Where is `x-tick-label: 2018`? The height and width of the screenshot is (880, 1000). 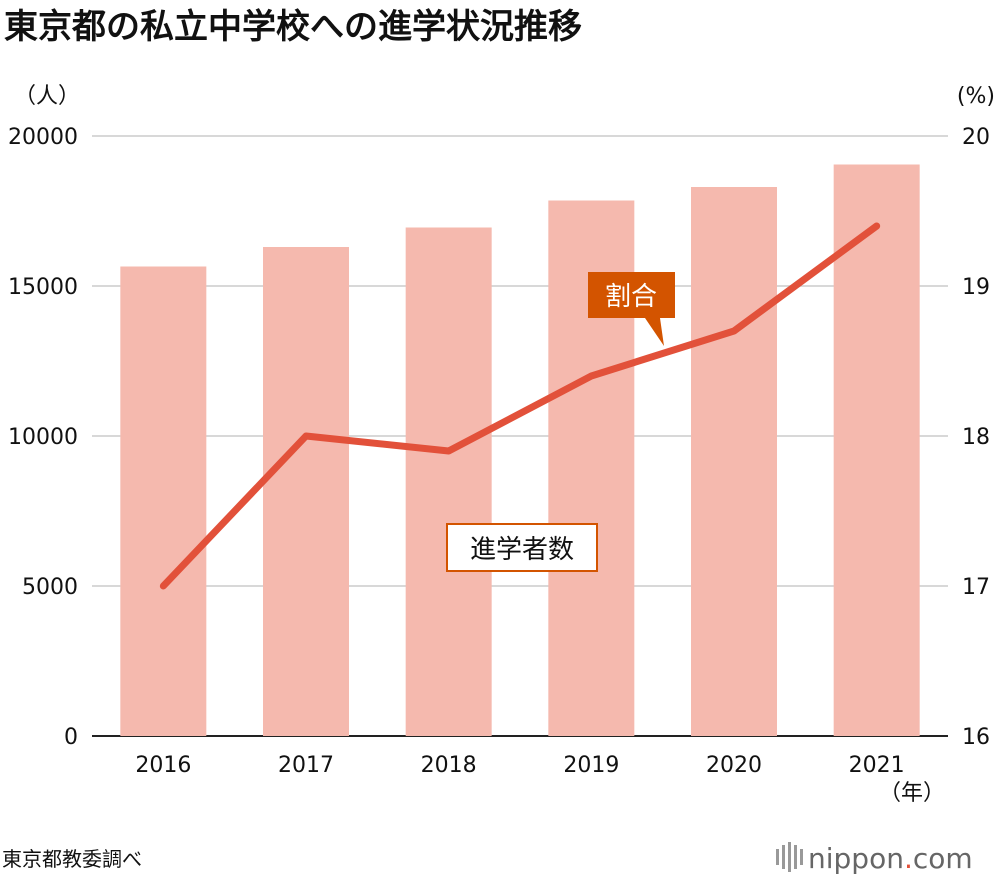
x-tick-label: 2018 is located at coordinates (449, 765).